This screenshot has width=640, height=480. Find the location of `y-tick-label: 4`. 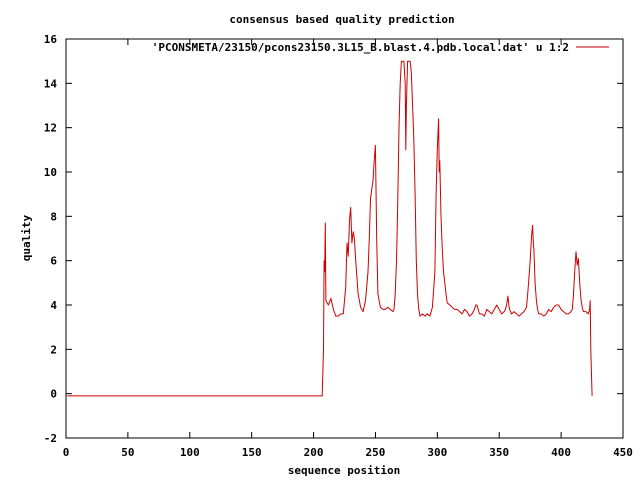

y-tick-label: 4 is located at coordinates (53, 305).